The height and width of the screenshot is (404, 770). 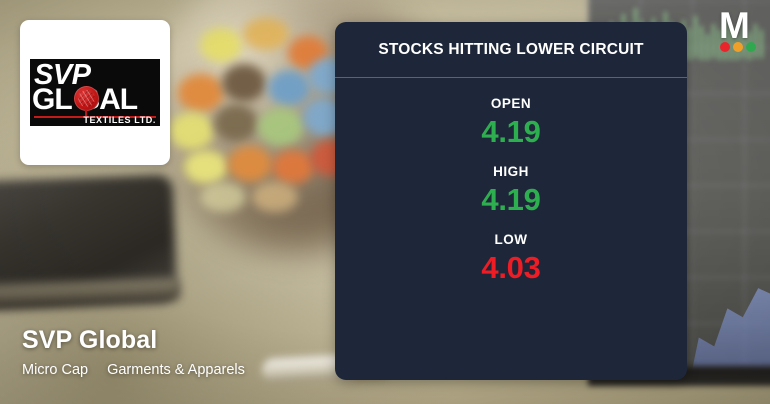 I want to click on moneycontrol-m-icon: M, so click(x=734, y=25).